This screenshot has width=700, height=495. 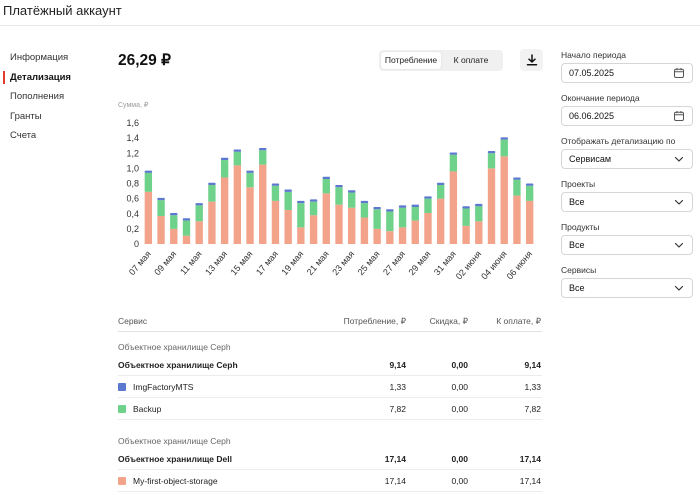 I want to click on tab-consumption: Потребление, so click(x=411, y=60).